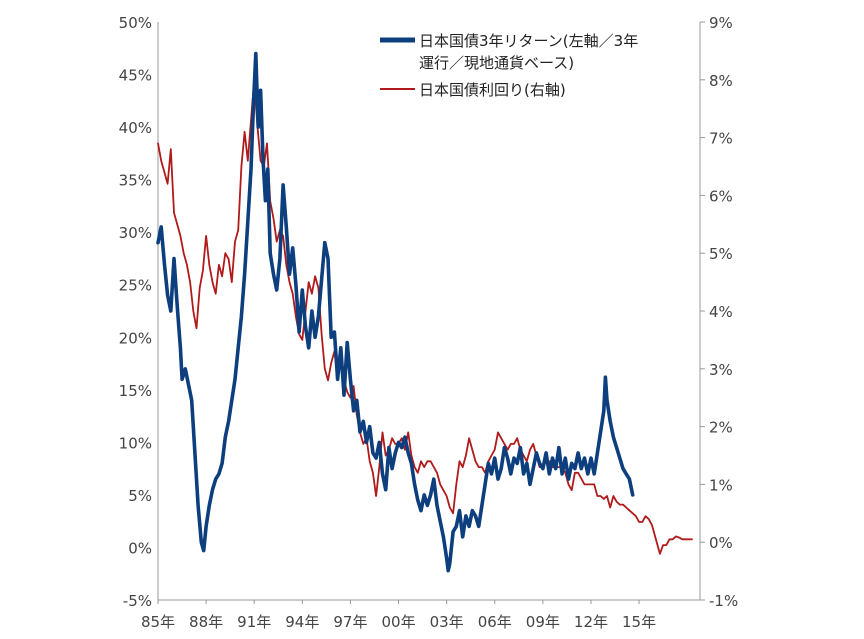  I want to click on x-axis-ticks: 85年 88年 91年 94年 97年 00年 03年 06年 09年 12年 15年, so click(398, 615).